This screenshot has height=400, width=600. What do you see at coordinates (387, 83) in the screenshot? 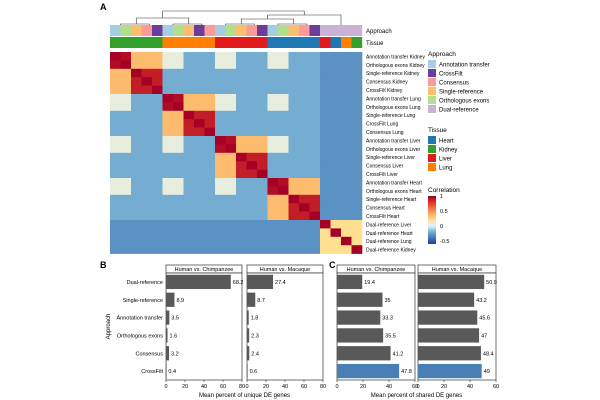
I see `row-label: Consensus Kidney` at bounding box center [387, 83].